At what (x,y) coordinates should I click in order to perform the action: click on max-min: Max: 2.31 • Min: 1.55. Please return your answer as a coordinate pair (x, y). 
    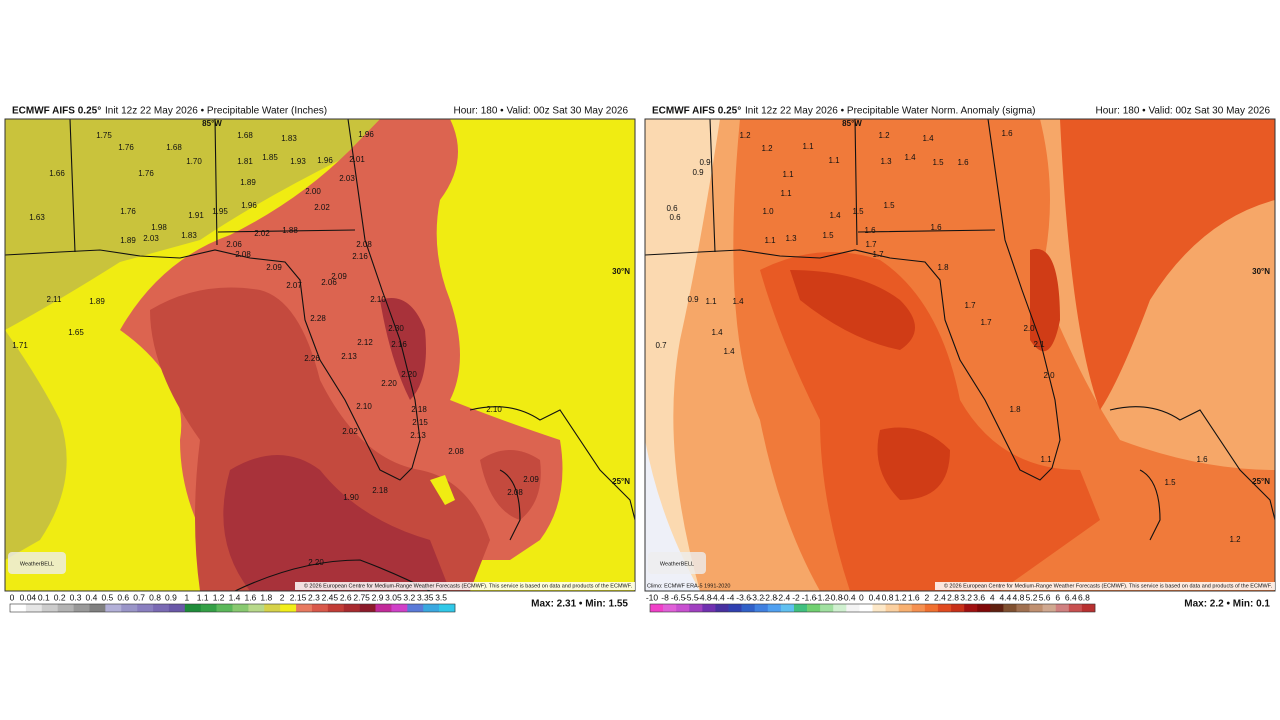
    Looking at the image, I should click on (579, 604).